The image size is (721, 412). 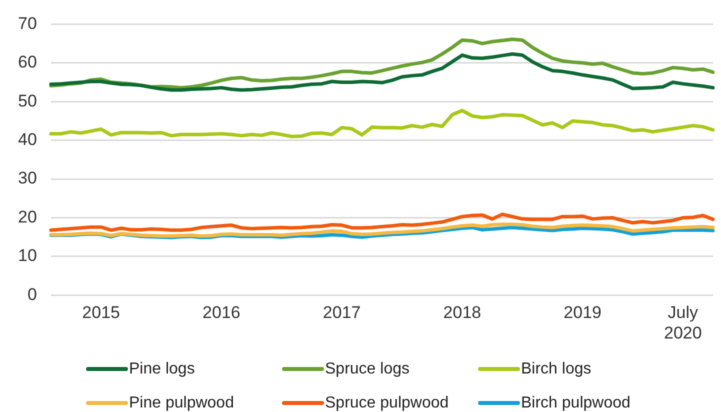 What do you see at coordinates (683, 322) in the screenshot?
I see `x-tick-label: July 2020` at bounding box center [683, 322].